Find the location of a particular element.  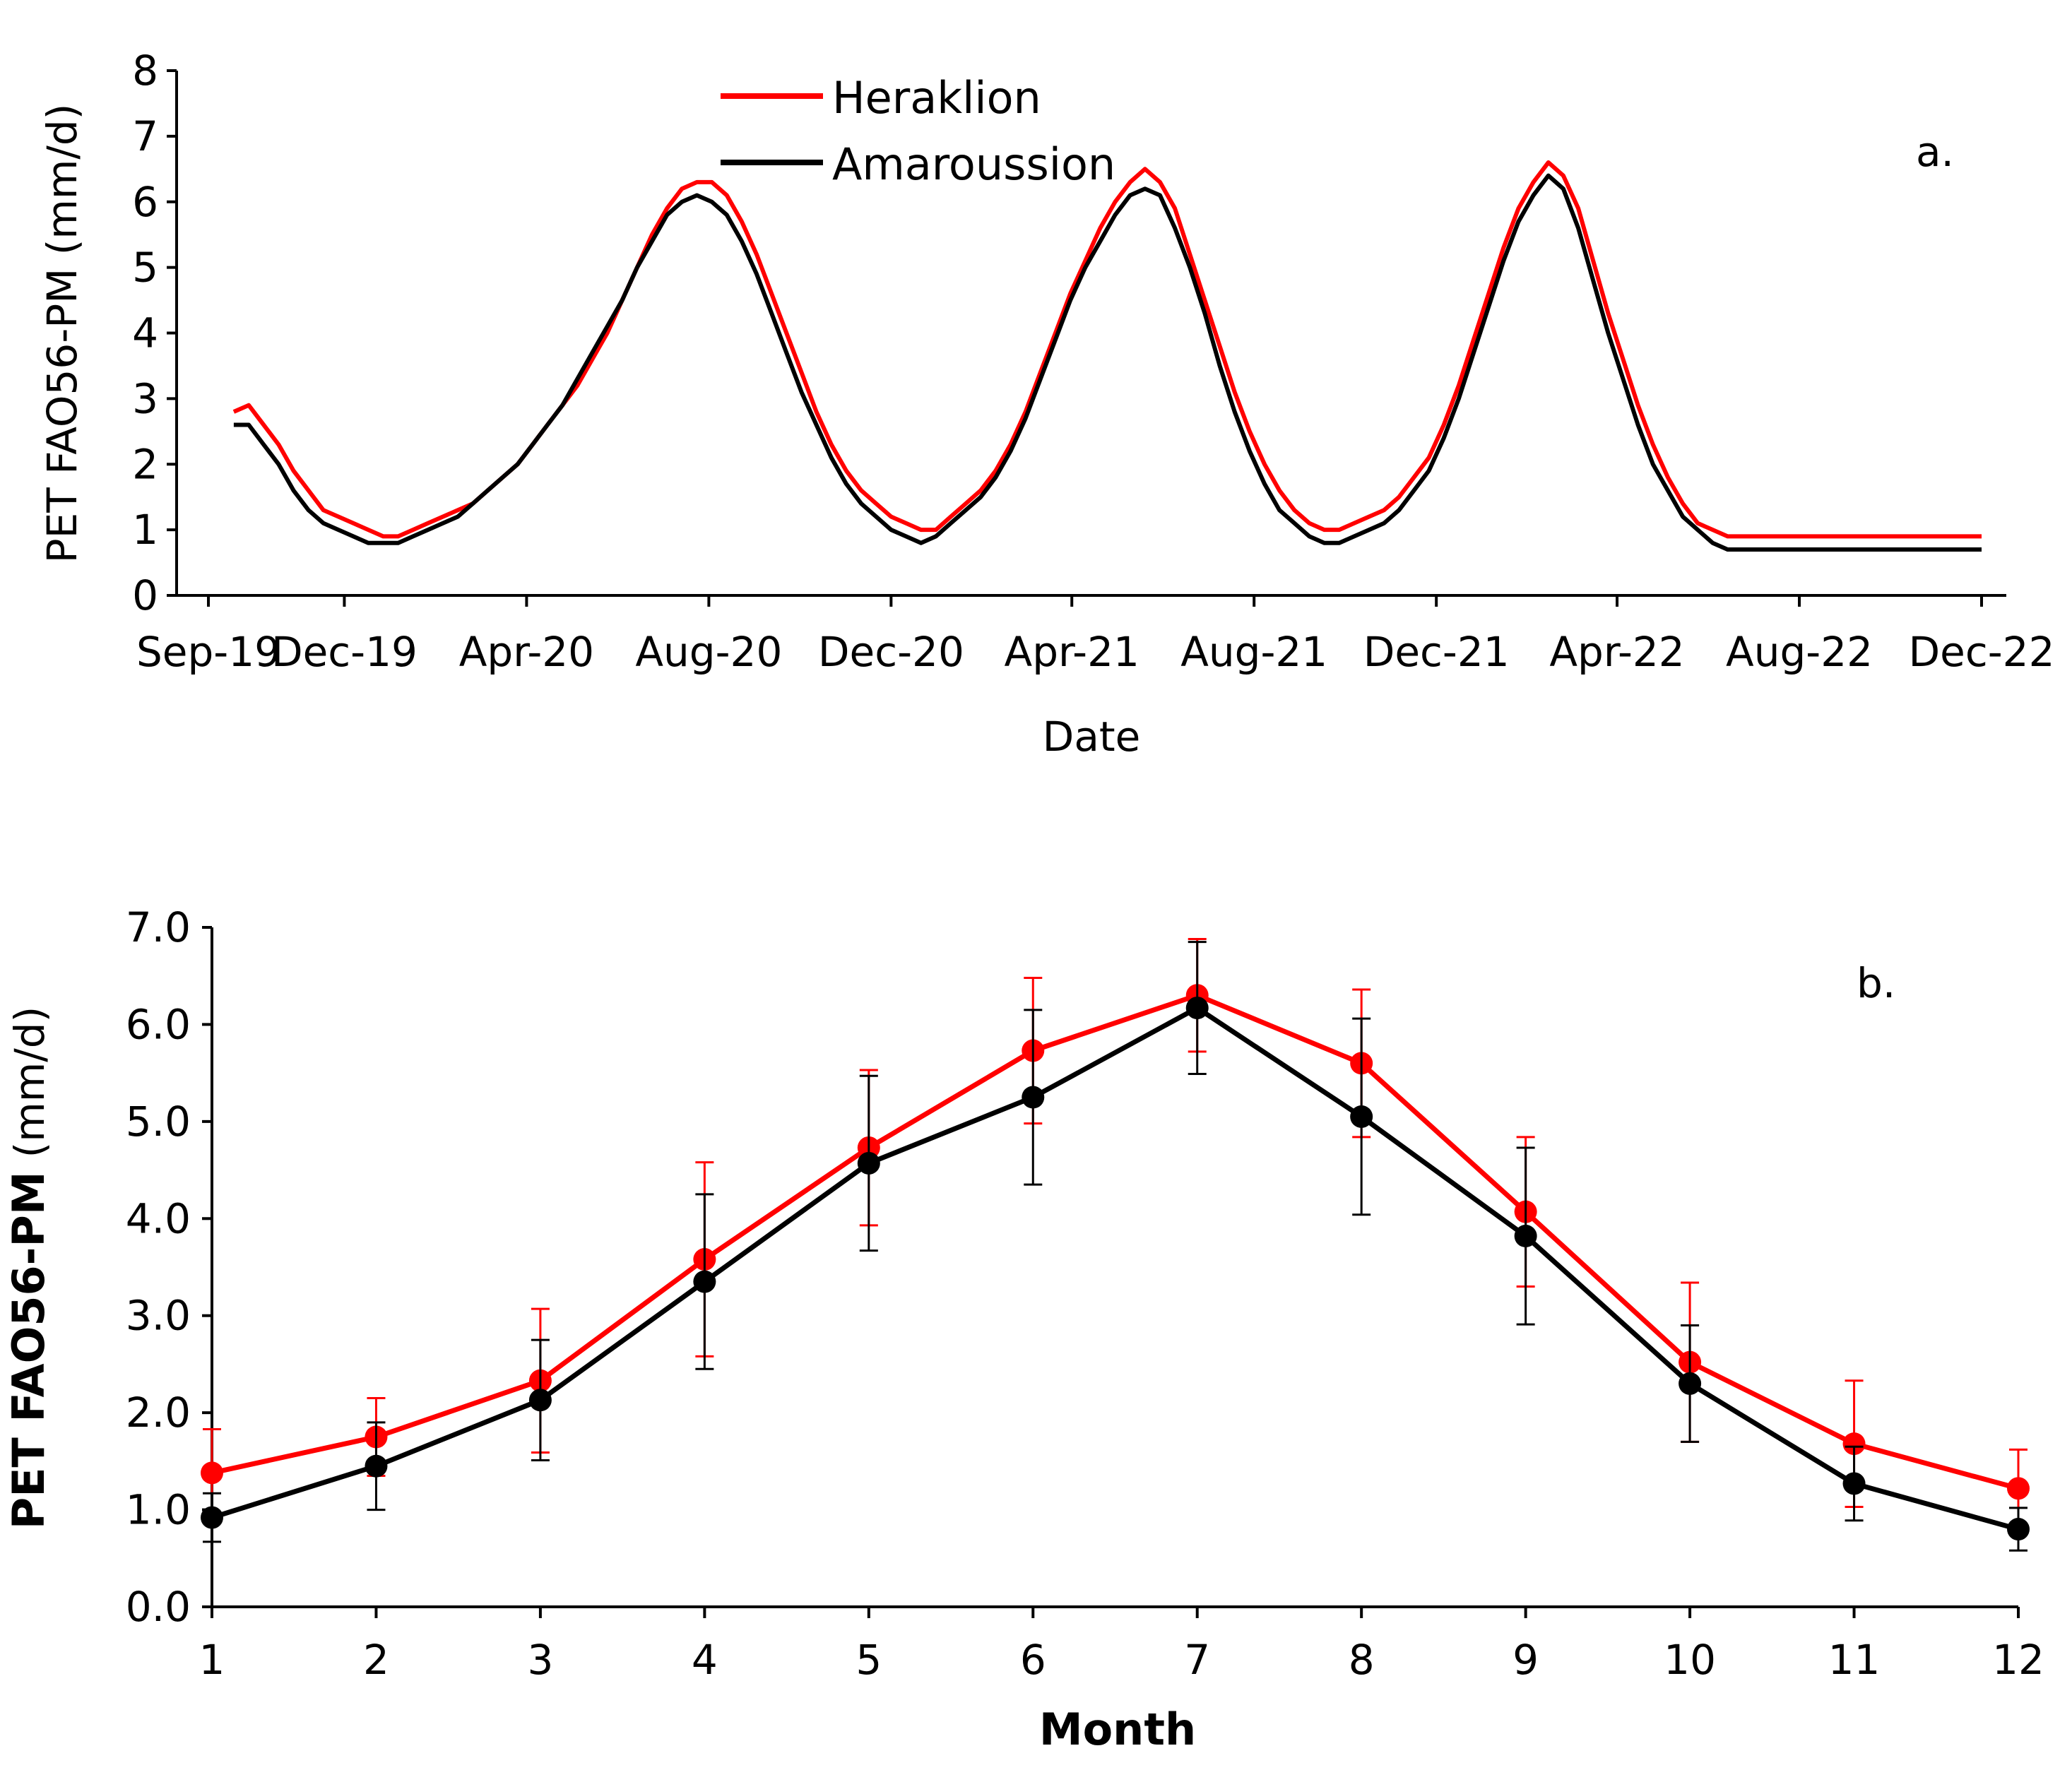

panel-a-y-tick-label: 8 is located at coordinates (145, 71).